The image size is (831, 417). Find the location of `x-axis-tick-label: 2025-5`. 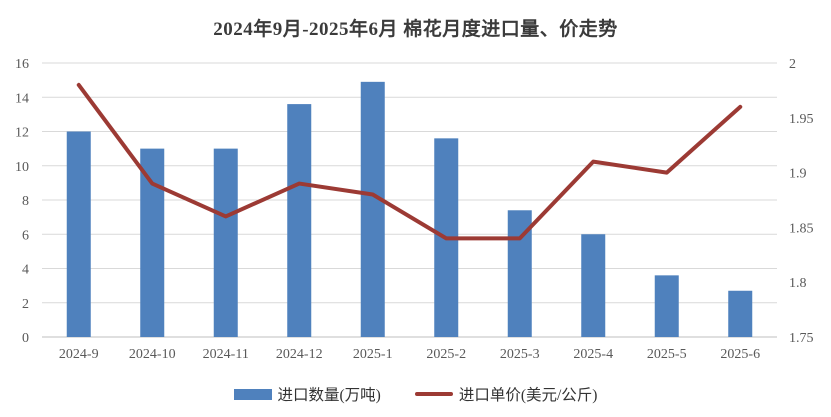

x-axis-tick-label: 2025-5 is located at coordinates (667, 354).